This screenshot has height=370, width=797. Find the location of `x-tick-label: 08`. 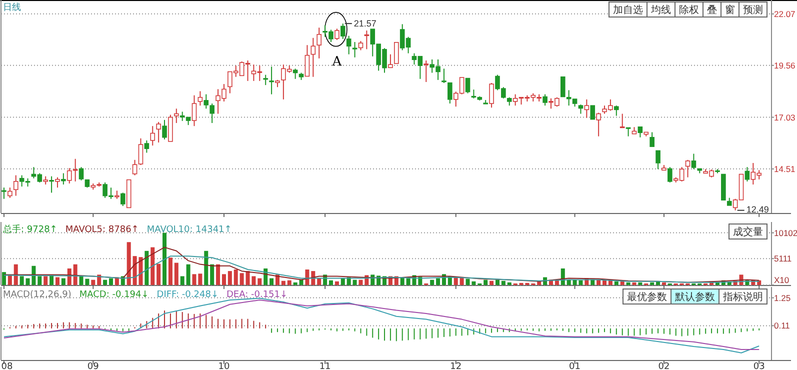

x-tick-label: 08 is located at coordinates (7, 366).